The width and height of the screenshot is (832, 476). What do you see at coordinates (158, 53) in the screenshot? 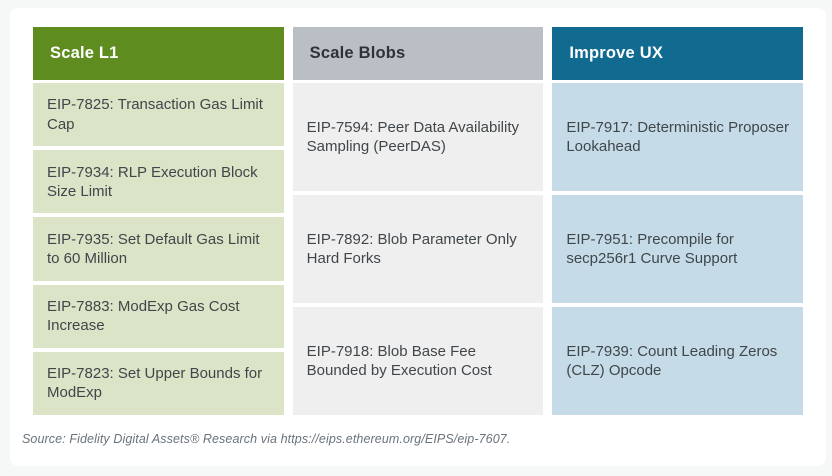
I see `column-header-scale-l1: Scale L1` at bounding box center [158, 53].